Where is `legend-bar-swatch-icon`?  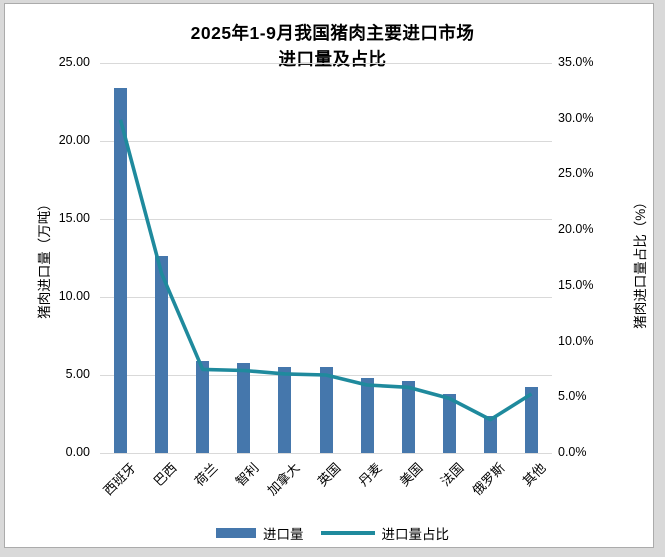 legend-bar-swatch-icon is located at coordinates (236, 533).